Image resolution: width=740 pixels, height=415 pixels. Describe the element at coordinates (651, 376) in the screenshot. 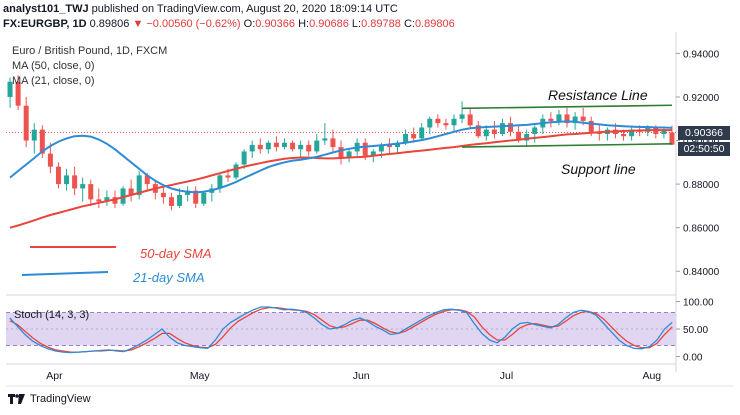

I see `x-tick-label: Aug` at that location.